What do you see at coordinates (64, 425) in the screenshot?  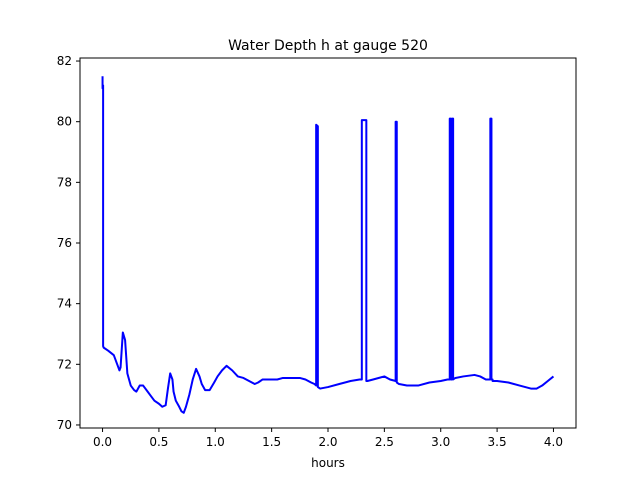 I see `y-tick-label: 70` at bounding box center [64, 425].